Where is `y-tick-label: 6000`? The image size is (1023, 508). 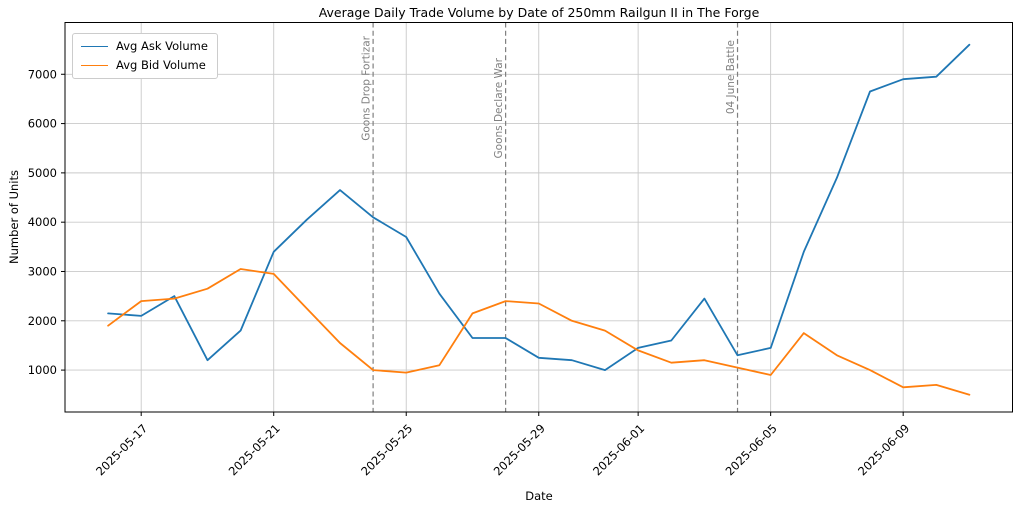
y-tick-label: 6000 is located at coordinates (42, 124).